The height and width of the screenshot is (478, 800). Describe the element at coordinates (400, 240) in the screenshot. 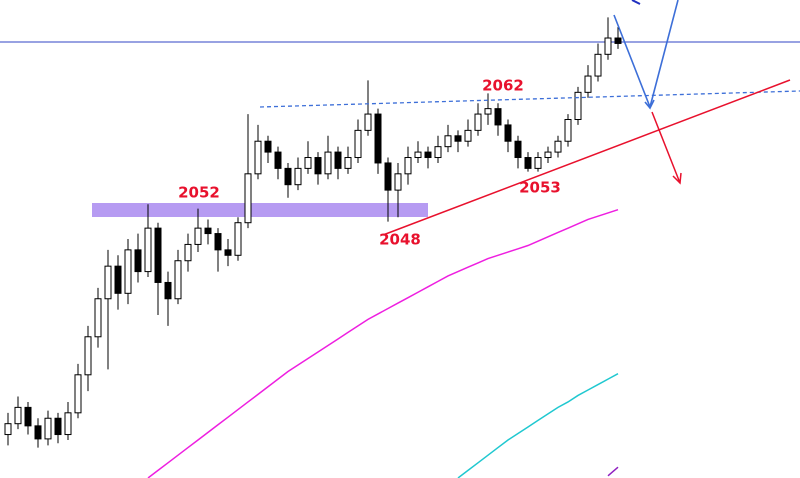

I see `annotation: 2048` at that location.